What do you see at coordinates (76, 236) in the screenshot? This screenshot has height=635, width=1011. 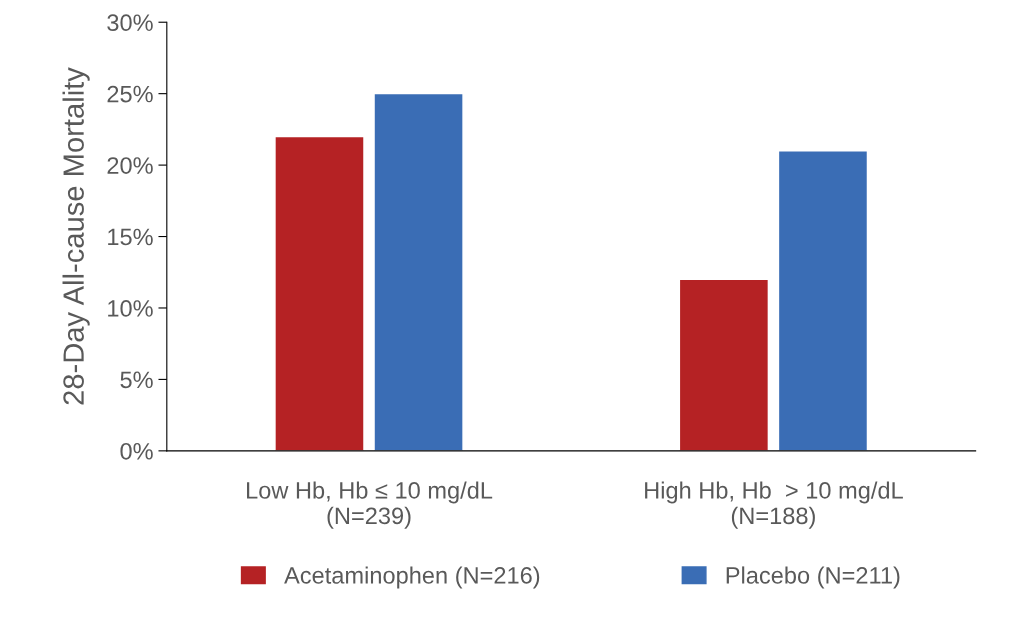 I see `y-axis-title: 28-Day All-cause Mortality` at bounding box center [76, 236].